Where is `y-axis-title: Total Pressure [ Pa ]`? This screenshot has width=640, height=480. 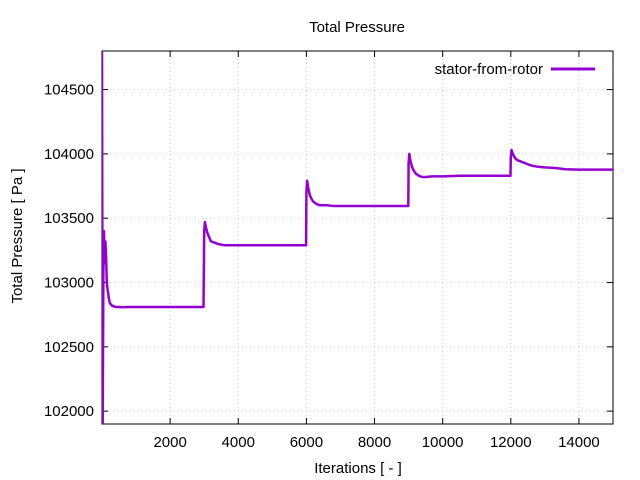 y-axis-title: Total Pressure [ Pa ] is located at coordinates (17, 235).